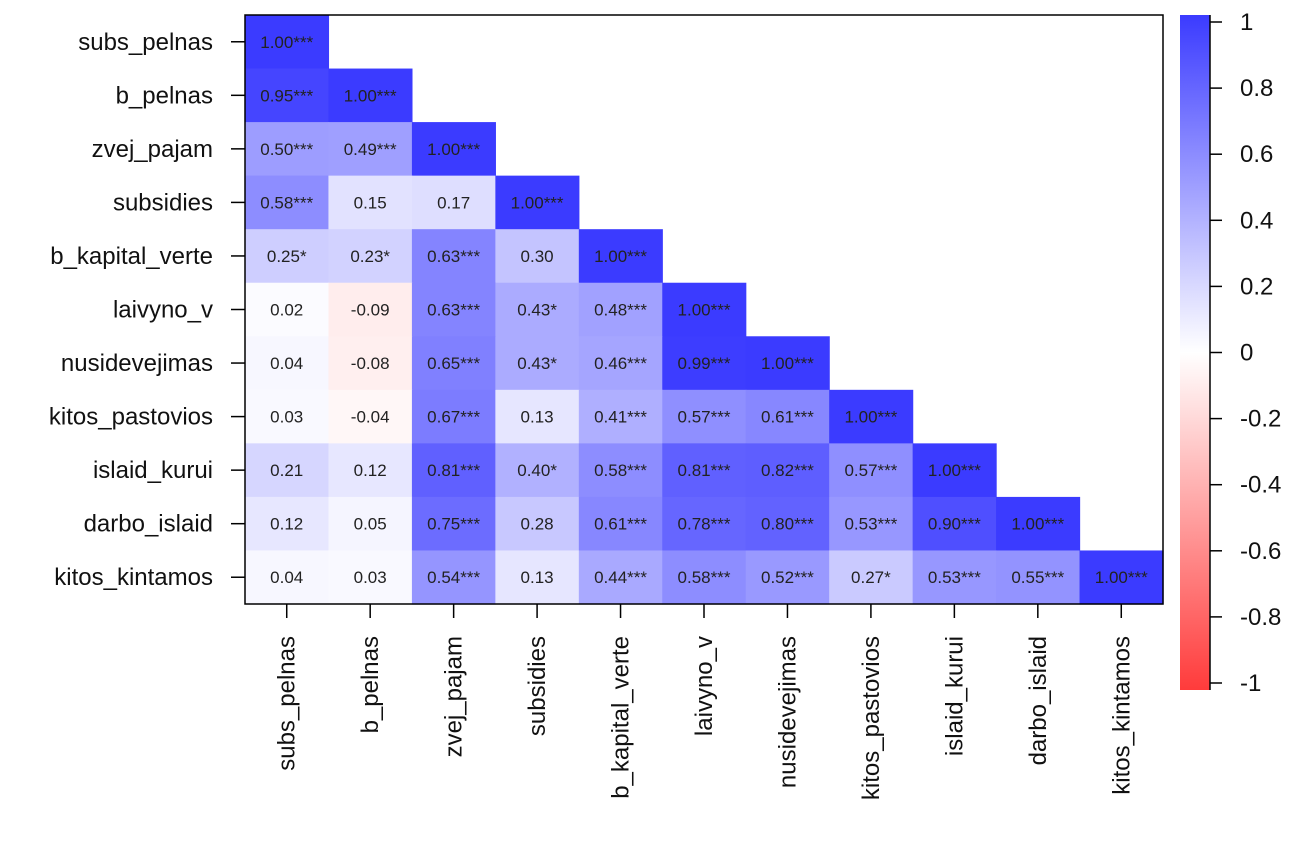 This screenshot has height=844, width=1296. Describe the element at coordinates (137, 363) in the screenshot. I see `row-label: nusidevejimas` at that location.